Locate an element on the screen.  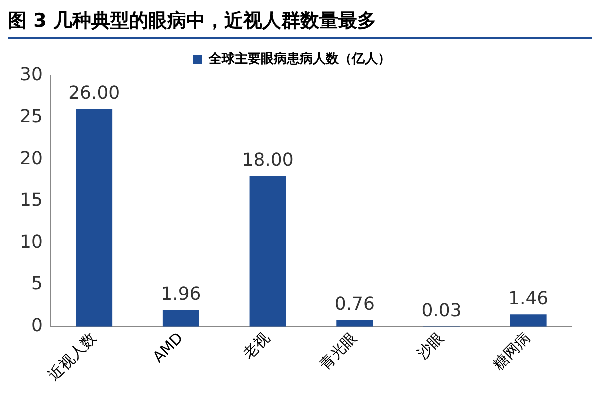
y-tick-label: 5 is located at coordinates (37, 284).